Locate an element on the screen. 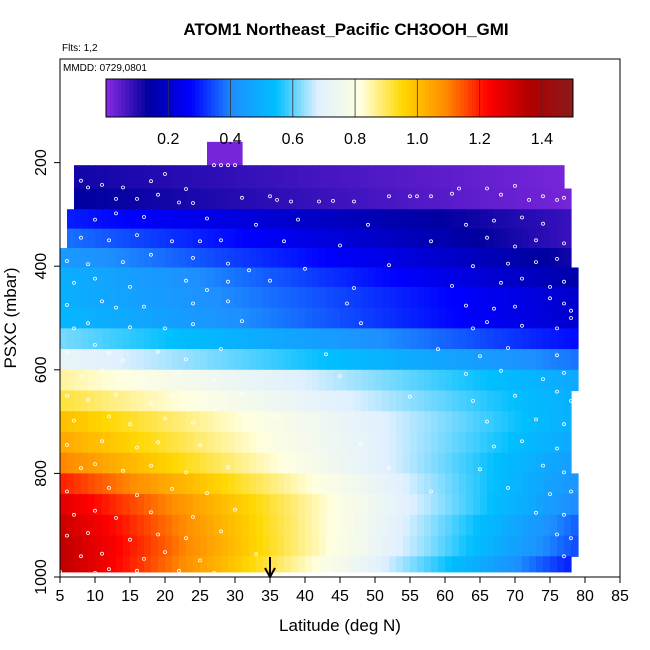 This screenshot has height=650, width=650. colorbar-tick-label: 1.4 is located at coordinates (542, 139).